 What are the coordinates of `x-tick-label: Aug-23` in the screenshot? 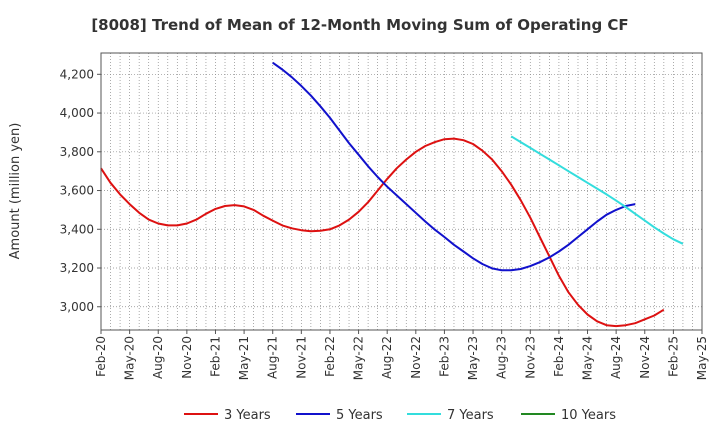 It's located at (502, 357).